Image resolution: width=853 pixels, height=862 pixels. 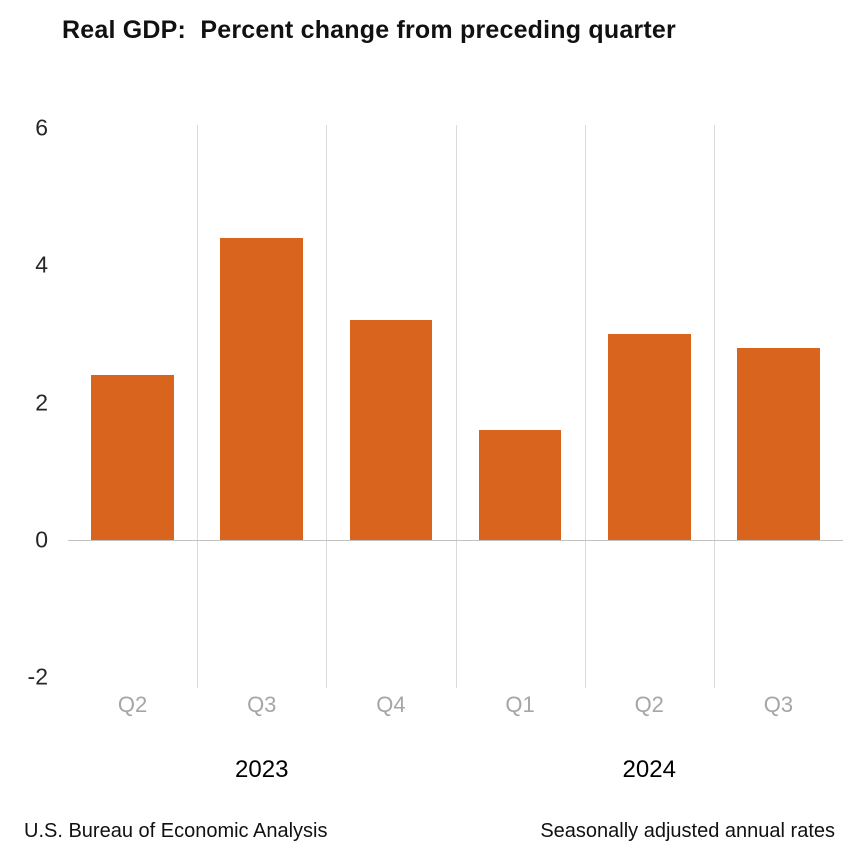 What do you see at coordinates (41, 264) in the screenshot?
I see `y-tick-label: 4` at bounding box center [41, 264].